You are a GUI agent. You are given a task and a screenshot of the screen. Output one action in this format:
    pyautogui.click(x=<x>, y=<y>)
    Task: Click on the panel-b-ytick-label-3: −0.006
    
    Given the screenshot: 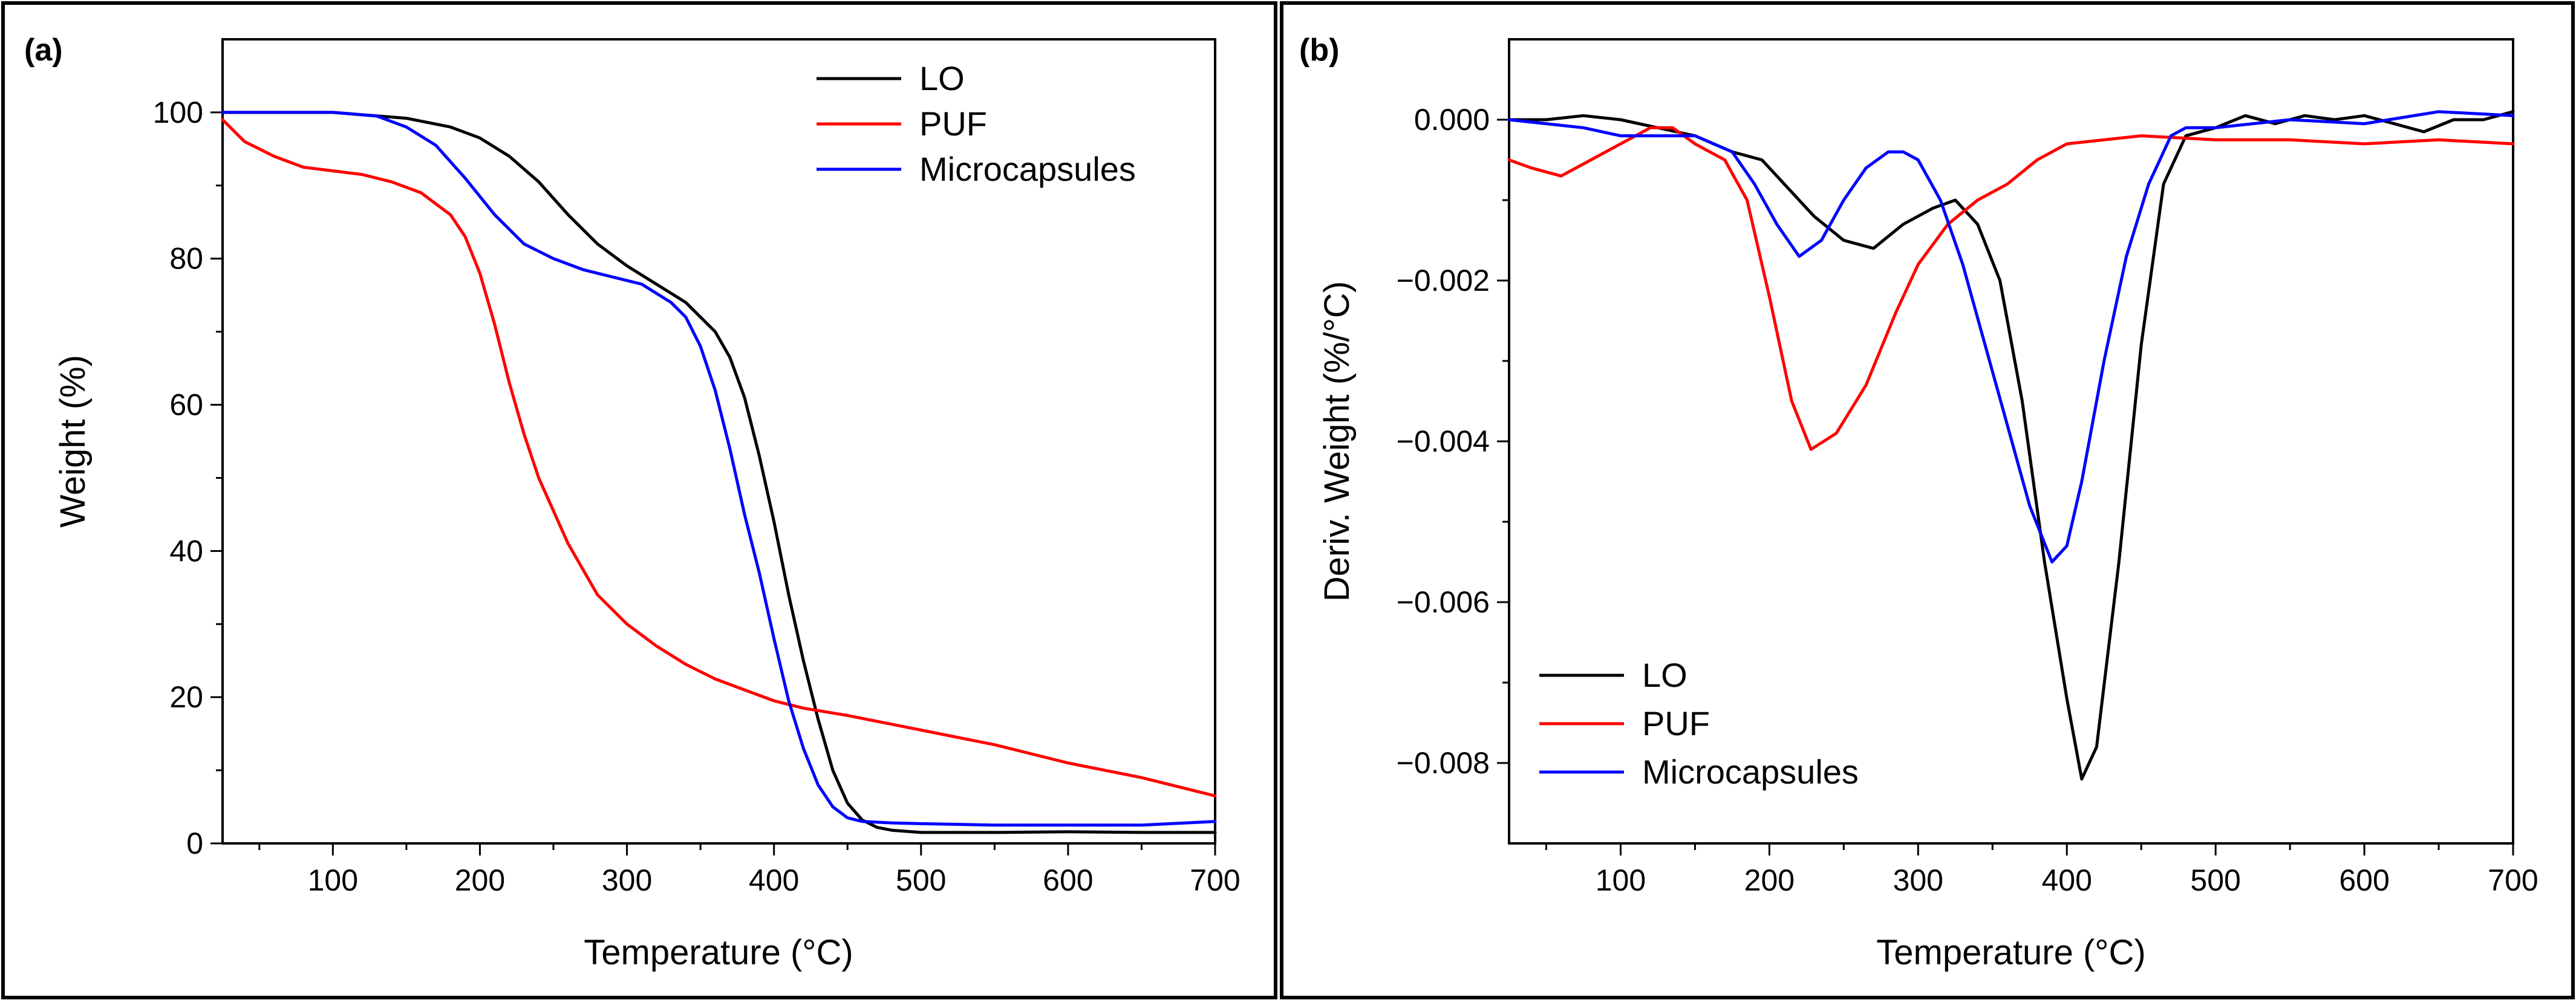 What is the action you would take?
    pyautogui.click(x=1443, y=602)
    